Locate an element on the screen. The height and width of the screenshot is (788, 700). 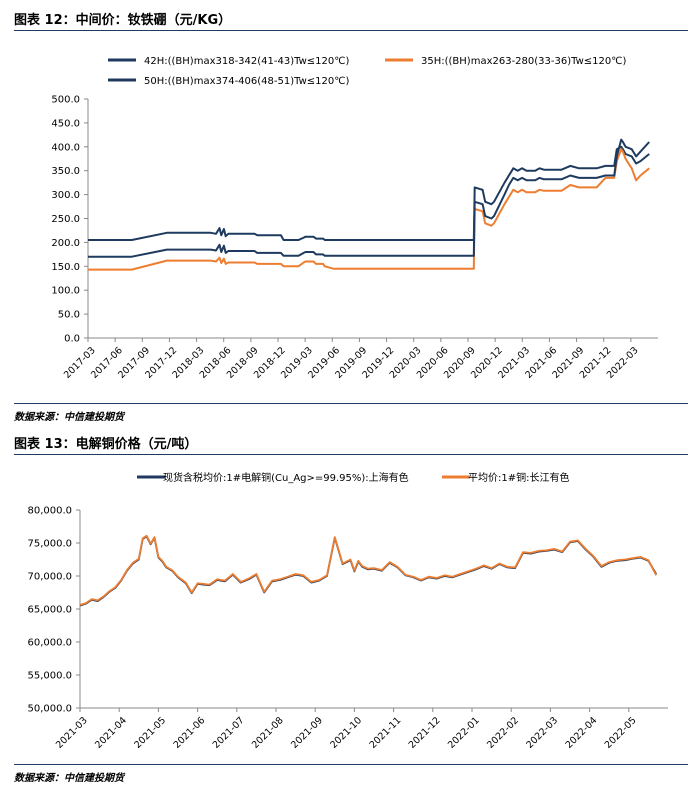
x-tick-label: 2022-01 is located at coordinates (464, 733).